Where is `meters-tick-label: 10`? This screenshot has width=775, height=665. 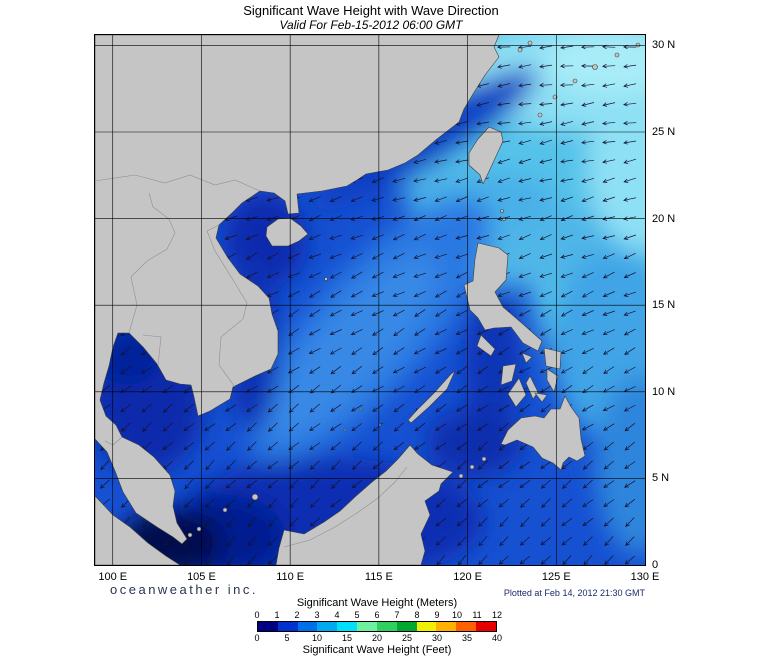 meters-tick-label: 10 is located at coordinates (457, 615).